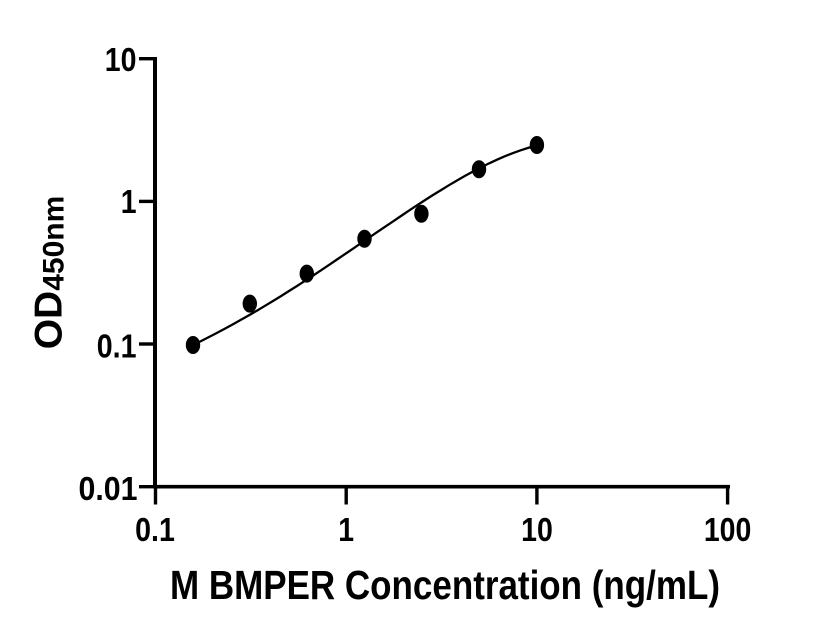  I want to click on svg-text: 100, so click(728, 529).